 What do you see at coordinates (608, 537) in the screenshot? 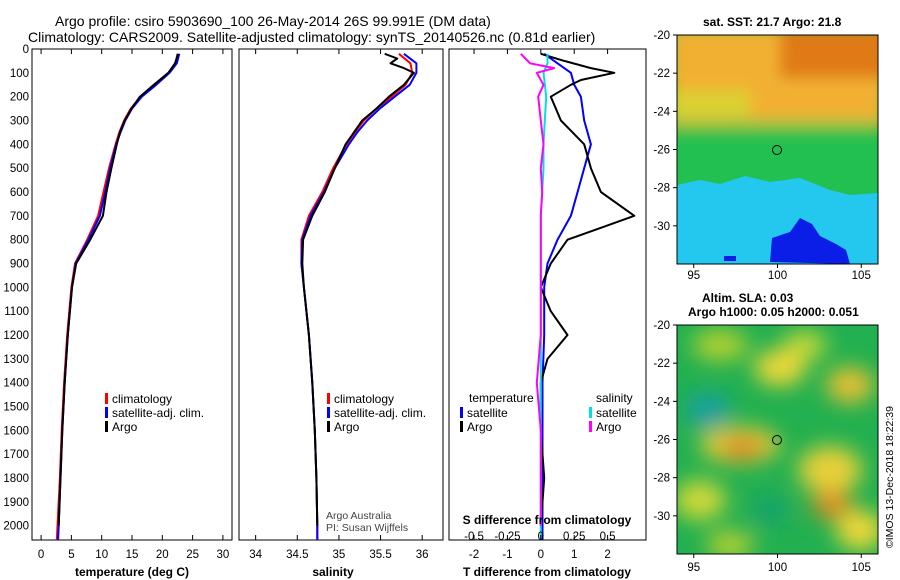
I see `s-tick-label: 0.5` at bounding box center [608, 537].